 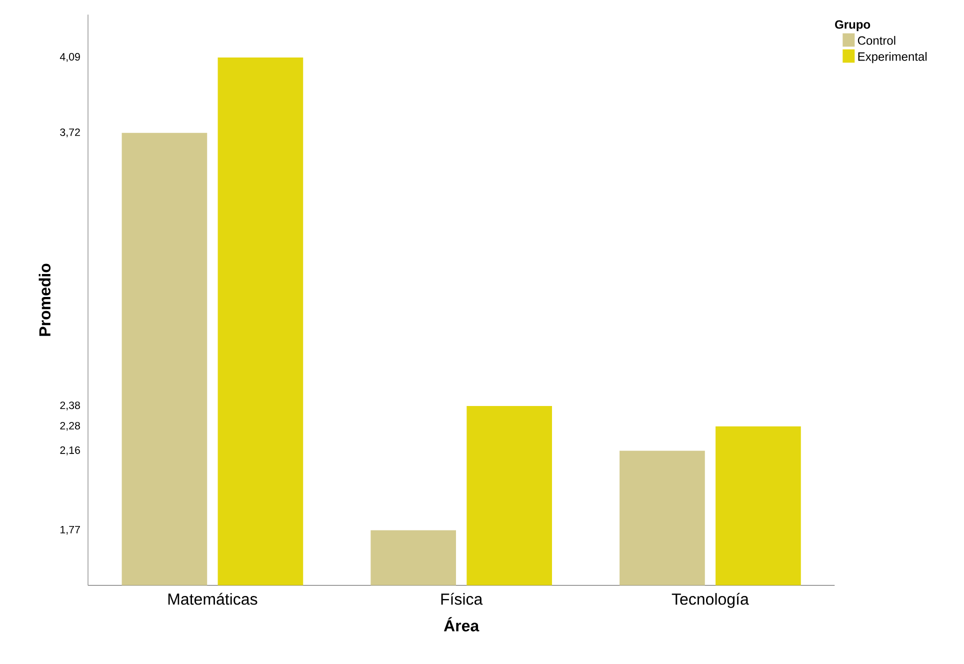 What do you see at coordinates (462, 624) in the screenshot?
I see `x-axis-title: Área` at bounding box center [462, 624].